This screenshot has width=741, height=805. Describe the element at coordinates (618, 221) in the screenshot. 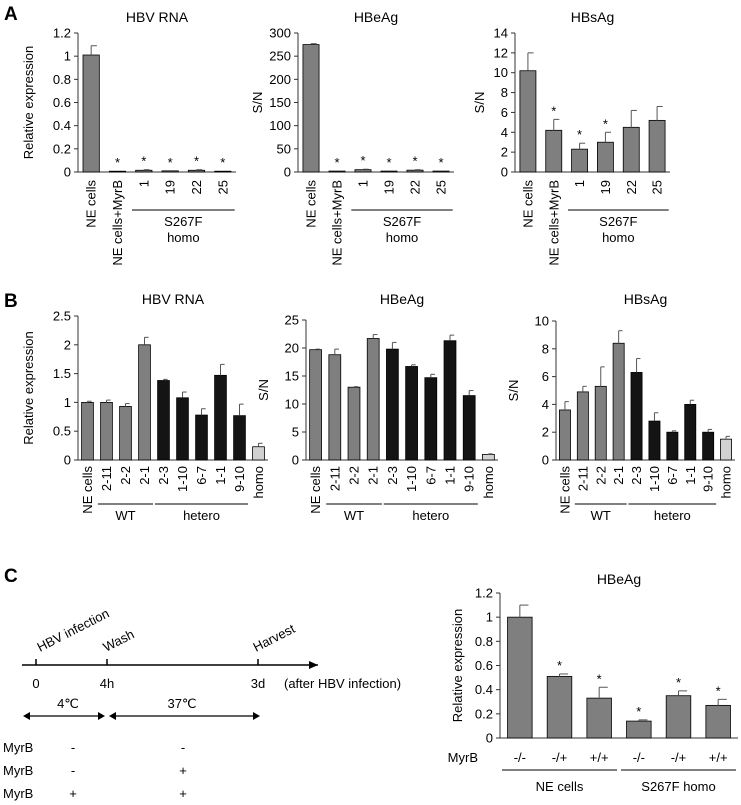

I see `group-label: S267F` at that location.